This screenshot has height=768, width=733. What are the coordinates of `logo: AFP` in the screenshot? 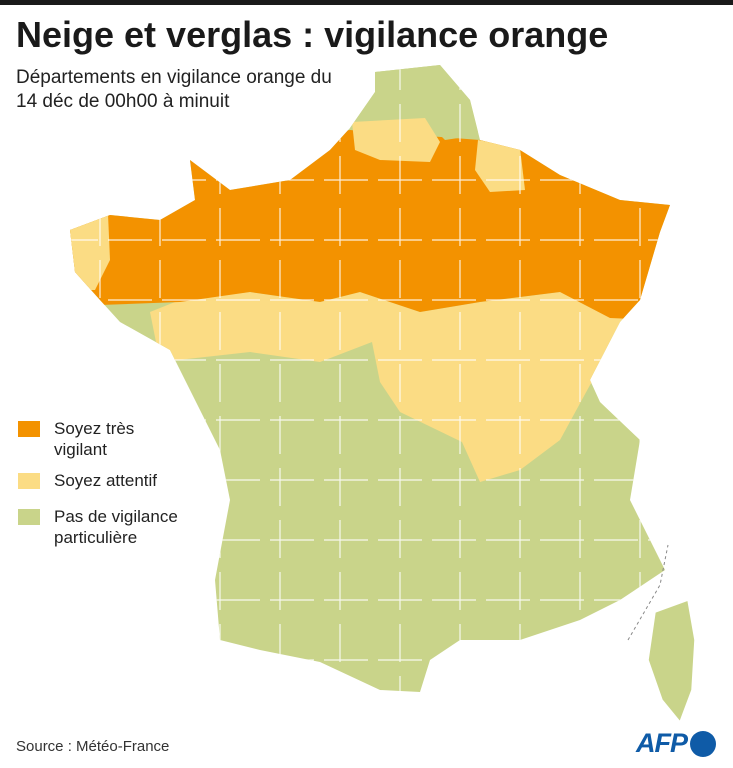 It's located at (676, 743).